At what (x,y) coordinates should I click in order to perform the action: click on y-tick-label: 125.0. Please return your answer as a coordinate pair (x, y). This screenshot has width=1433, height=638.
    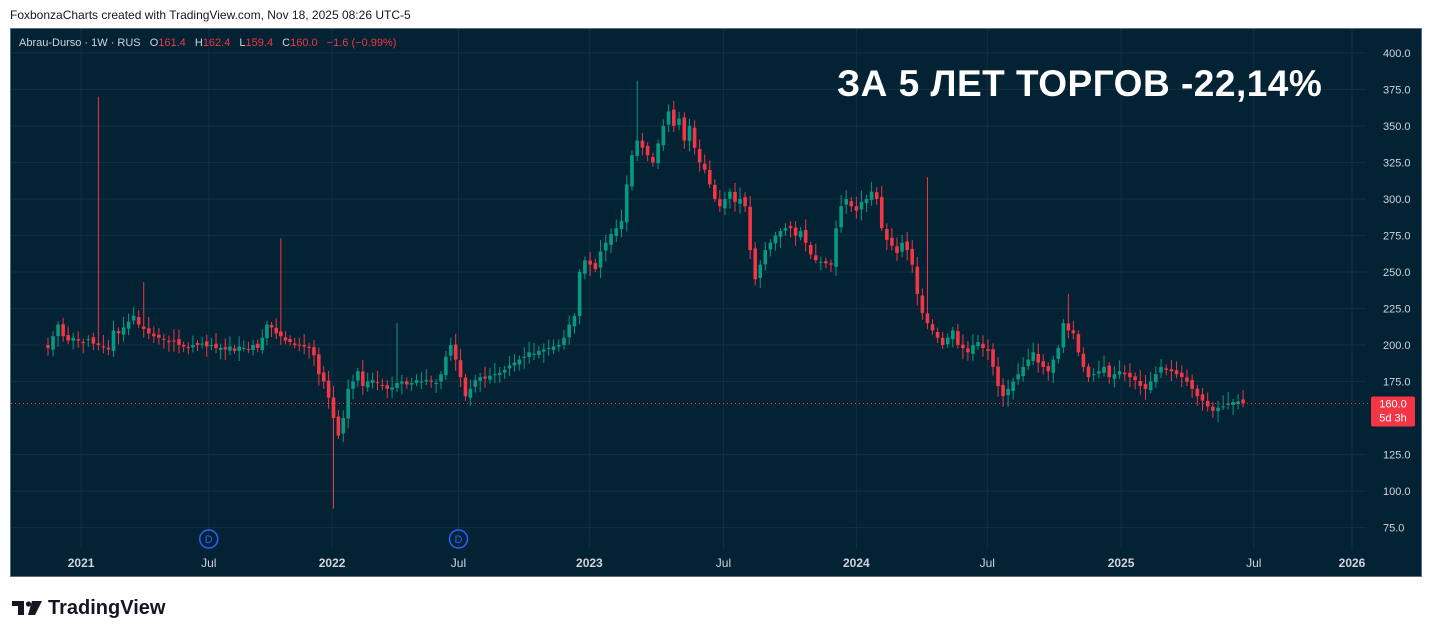
    Looking at the image, I should click on (1397, 456).